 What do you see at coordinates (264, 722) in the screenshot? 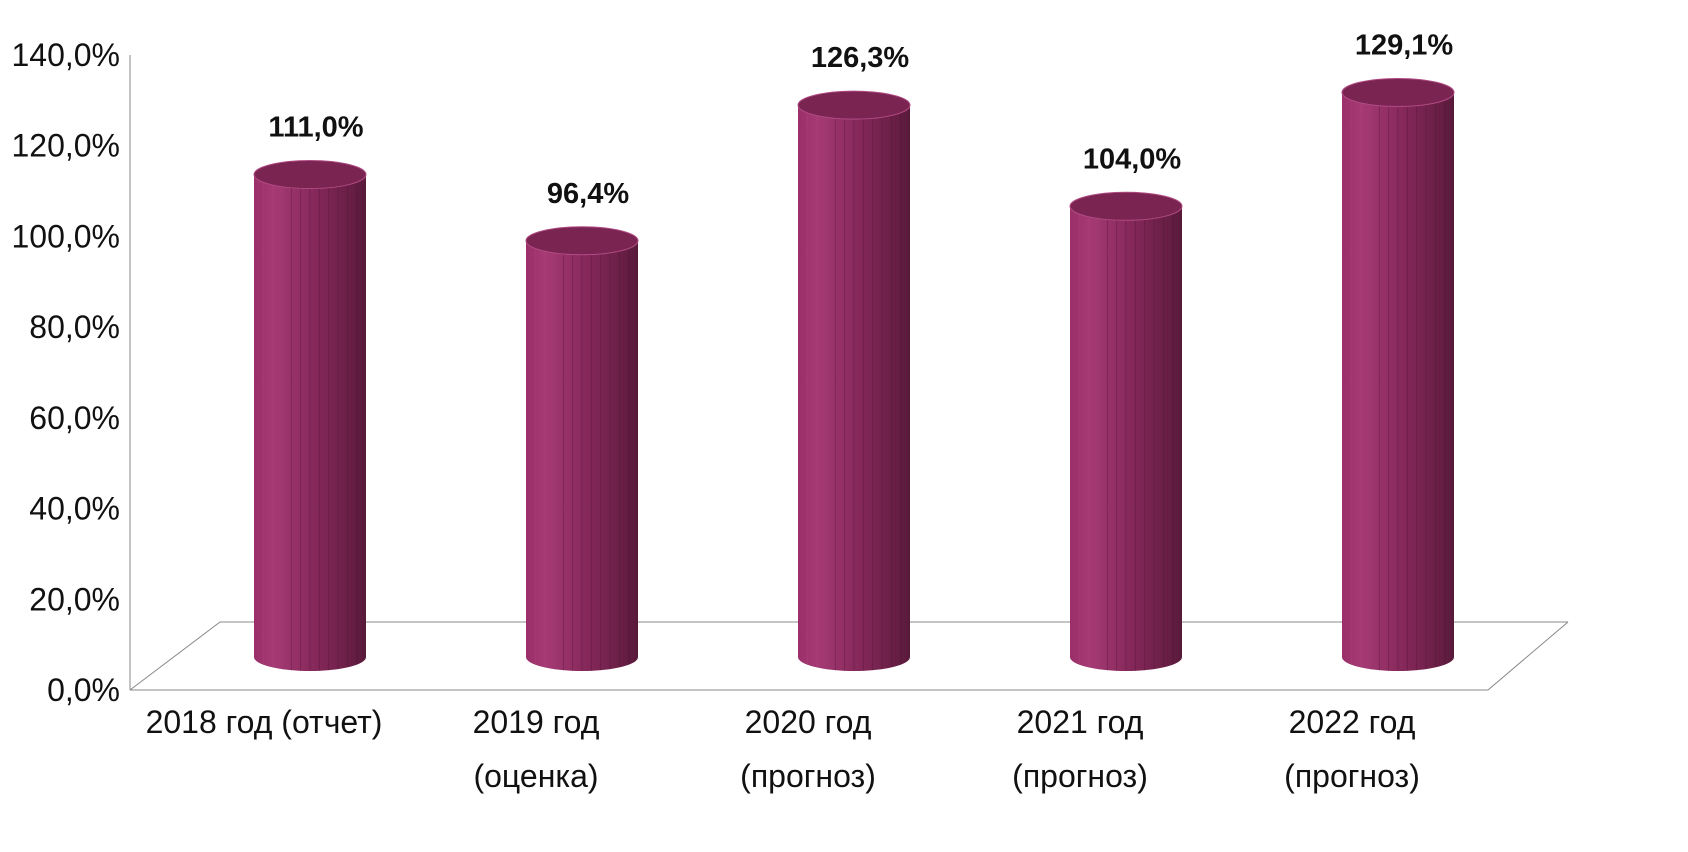
I see `x-category-label: 2018 год (отчет)` at bounding box center [264, 722].